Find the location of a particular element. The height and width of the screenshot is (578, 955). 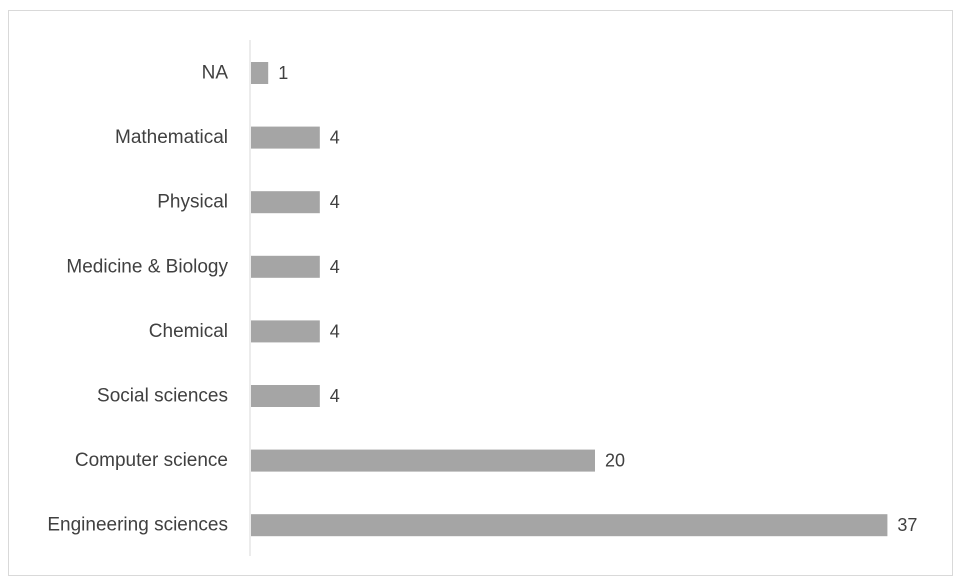

category-label-2: Physical is located at coordinates (192, 202).